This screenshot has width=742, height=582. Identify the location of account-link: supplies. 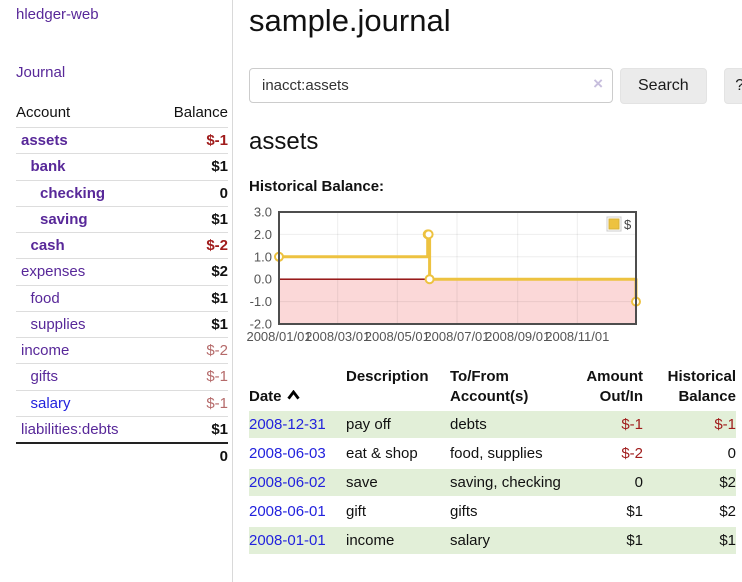
(58, 324).